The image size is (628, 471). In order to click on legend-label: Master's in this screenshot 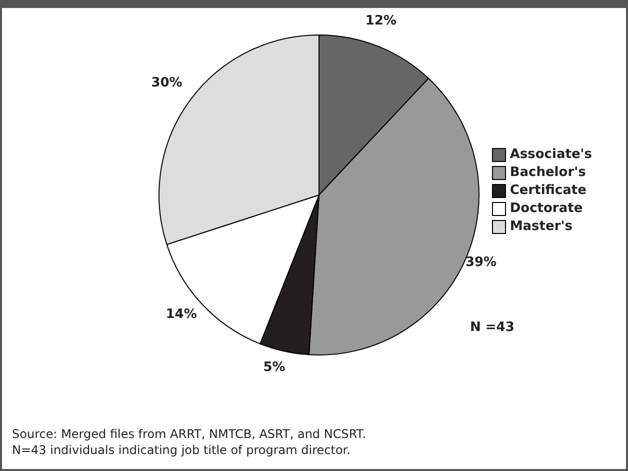, I will do `click(541, 226)`.